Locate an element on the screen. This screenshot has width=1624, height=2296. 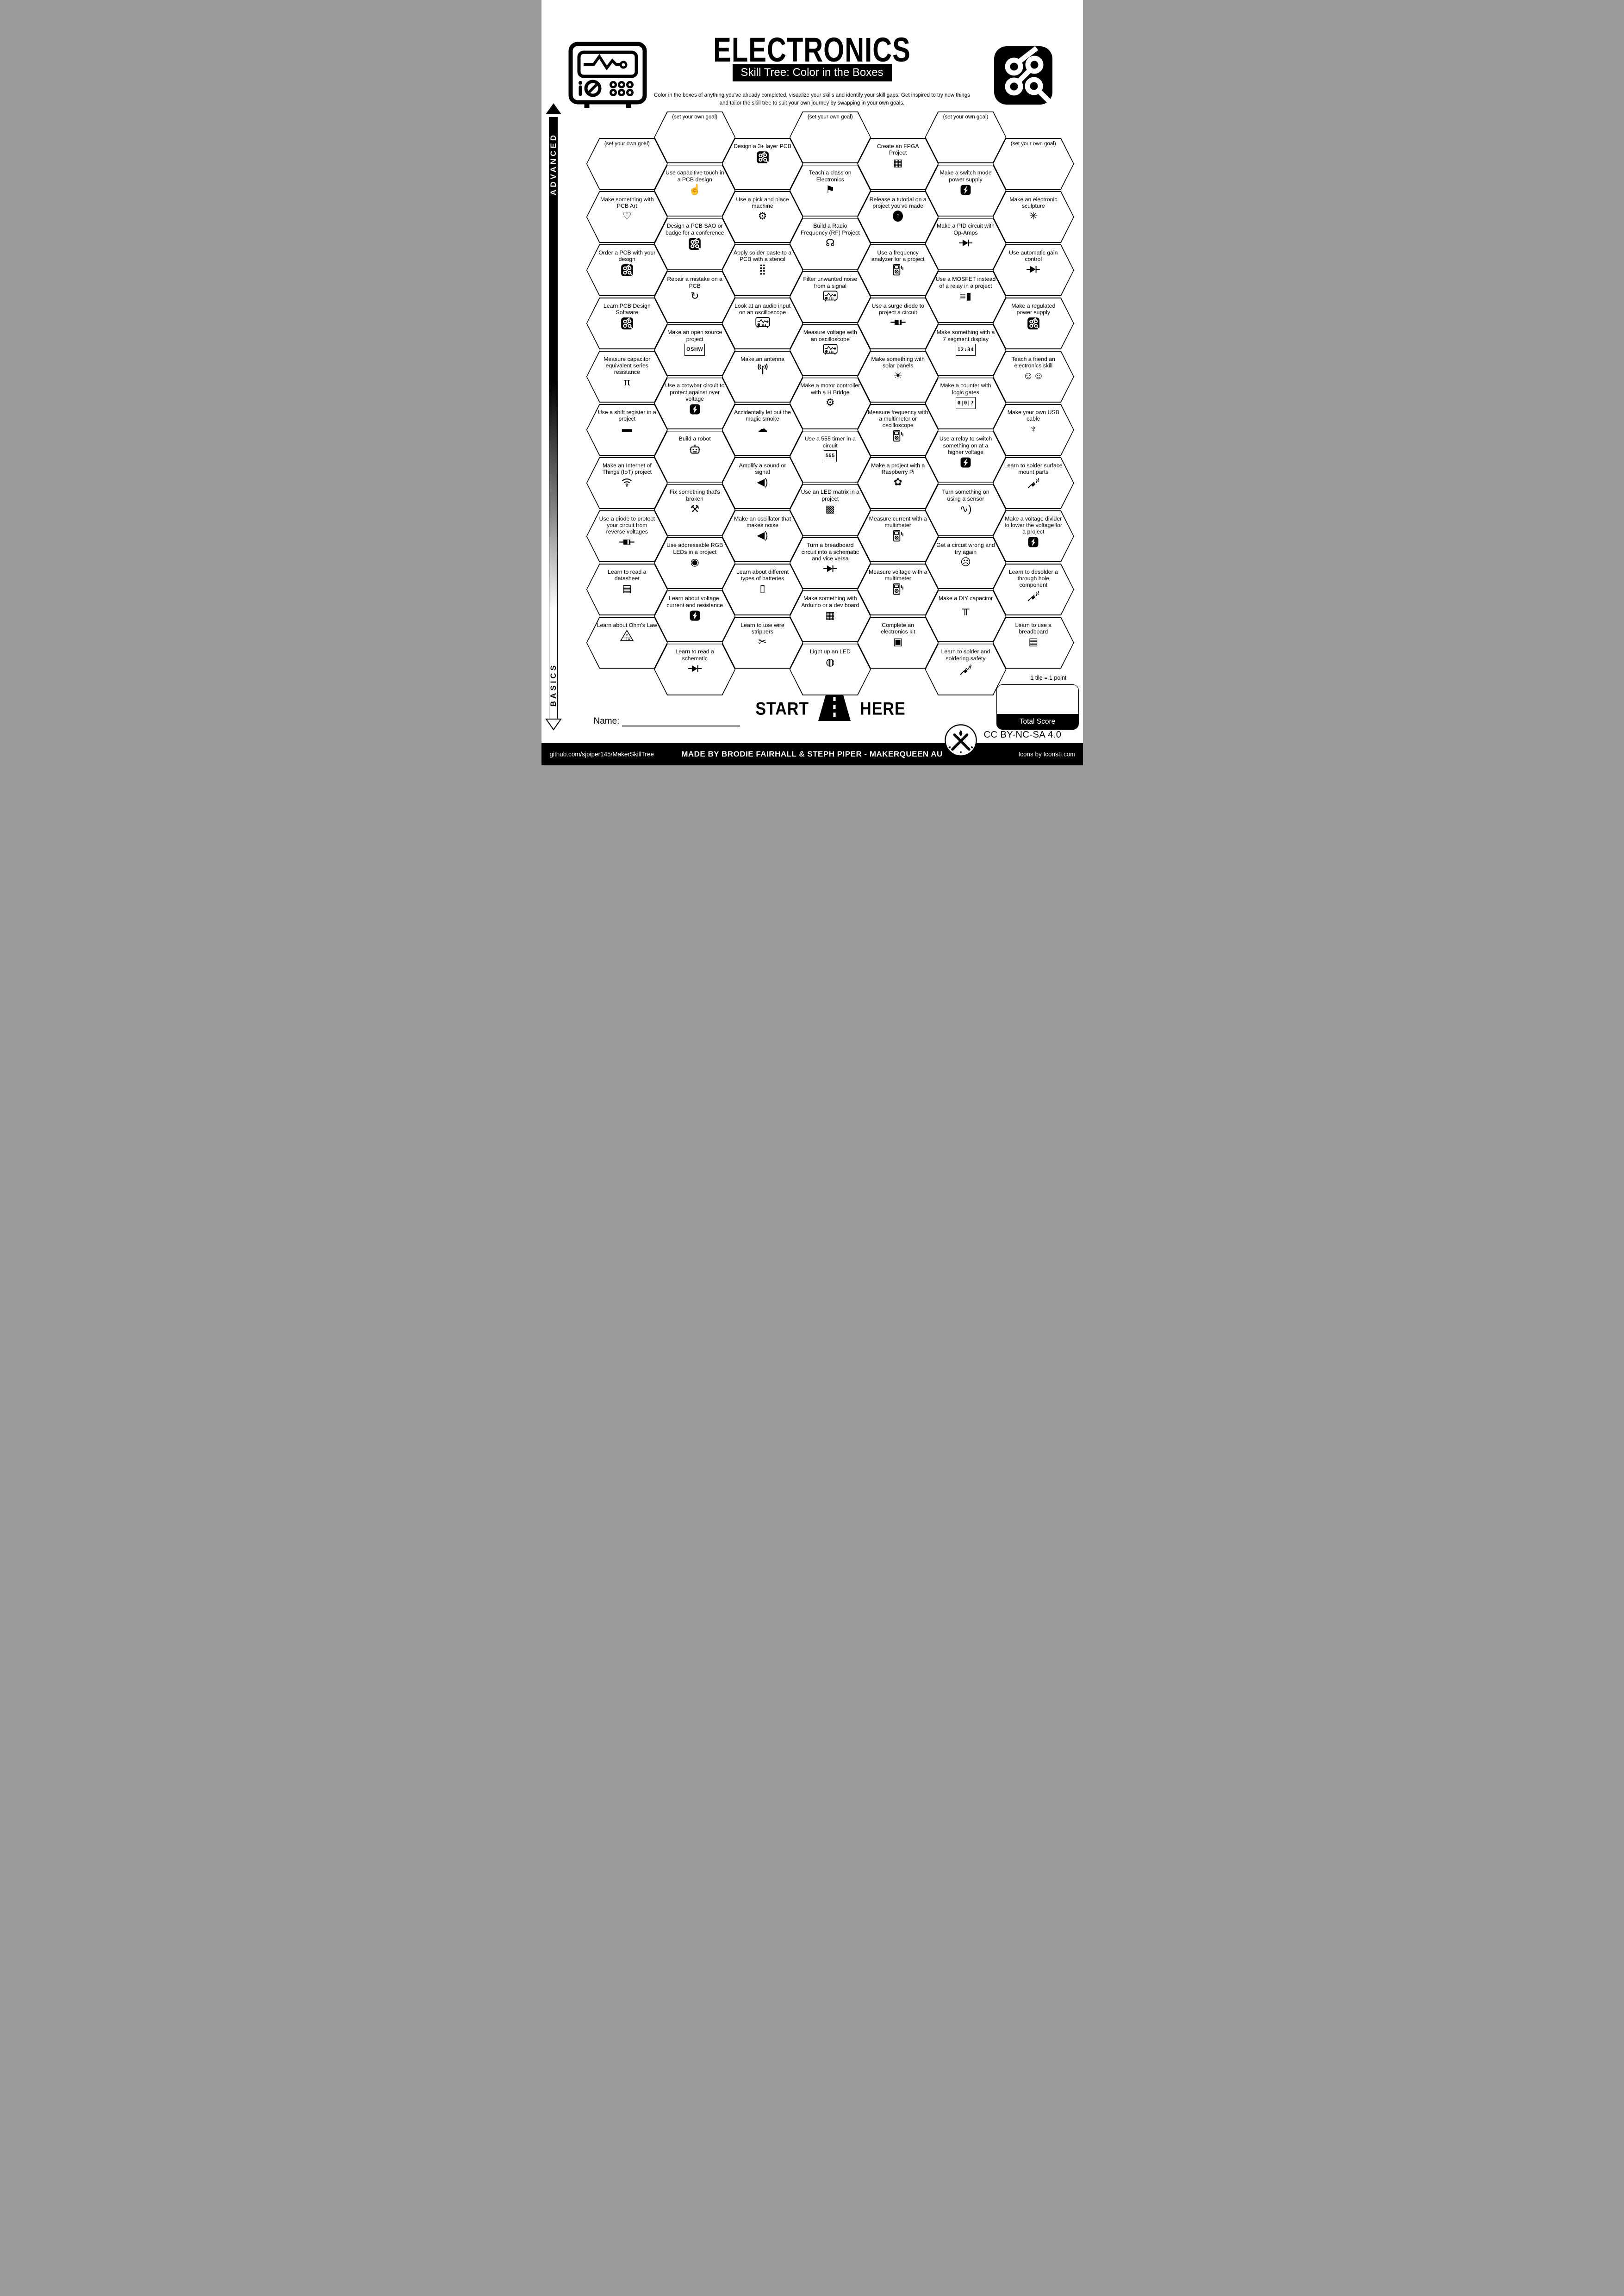
diode-component-icon is located at coordinates (898, 323).